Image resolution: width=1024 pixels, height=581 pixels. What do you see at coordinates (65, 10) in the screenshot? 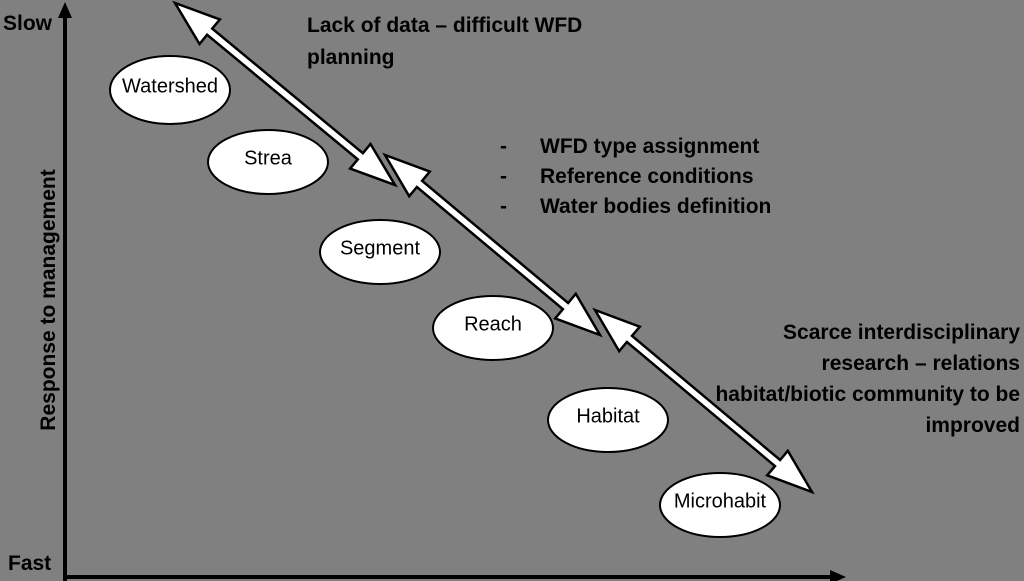
I see `y-axis-arrowhead` at bounding box center [65, 10].